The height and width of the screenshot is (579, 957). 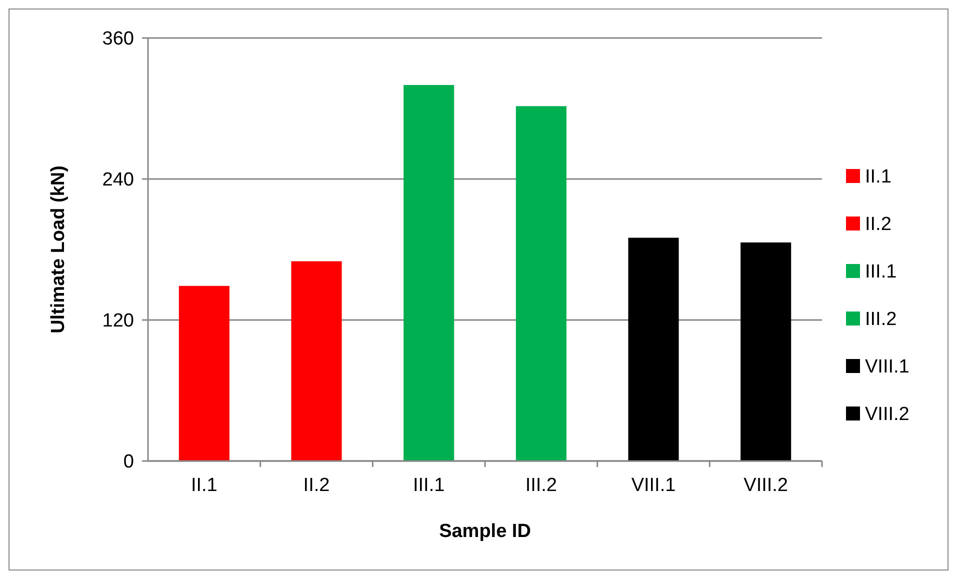 What do you see at coordinates (58, 250) in the screenshot?
I see `y-axis-title: Ultimate Load (kN)` at bounding box center [58, 250].